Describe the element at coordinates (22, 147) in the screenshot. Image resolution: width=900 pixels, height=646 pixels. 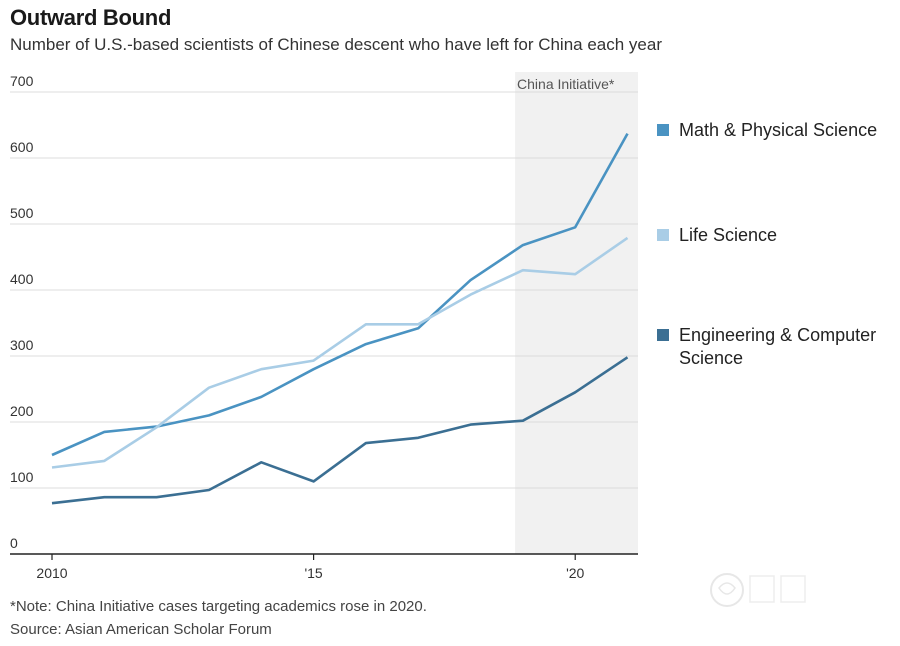
I see `y-tick-label: 600` at that location.